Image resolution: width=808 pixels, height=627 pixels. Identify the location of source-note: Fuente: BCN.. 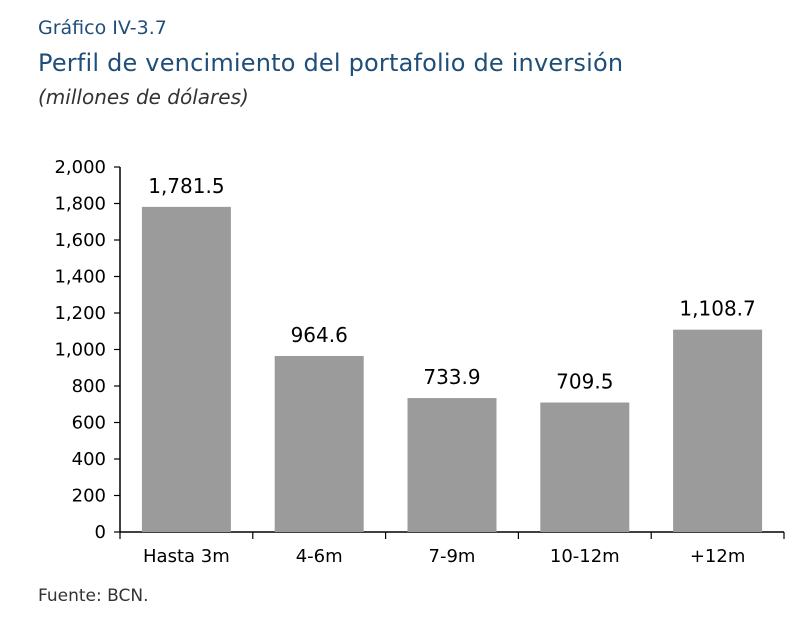
(93, 596).